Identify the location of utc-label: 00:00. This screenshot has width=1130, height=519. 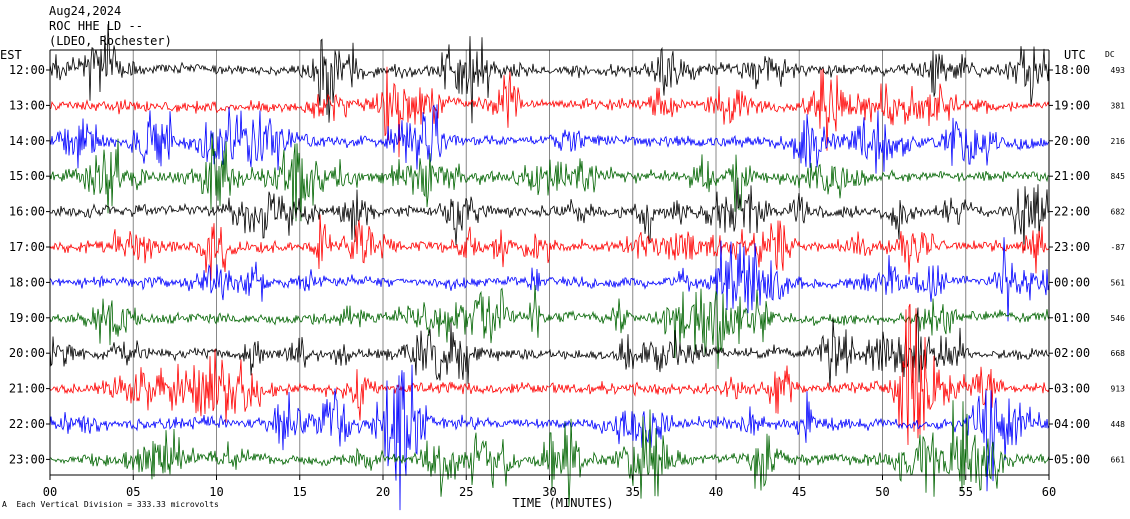
(1072, 282).